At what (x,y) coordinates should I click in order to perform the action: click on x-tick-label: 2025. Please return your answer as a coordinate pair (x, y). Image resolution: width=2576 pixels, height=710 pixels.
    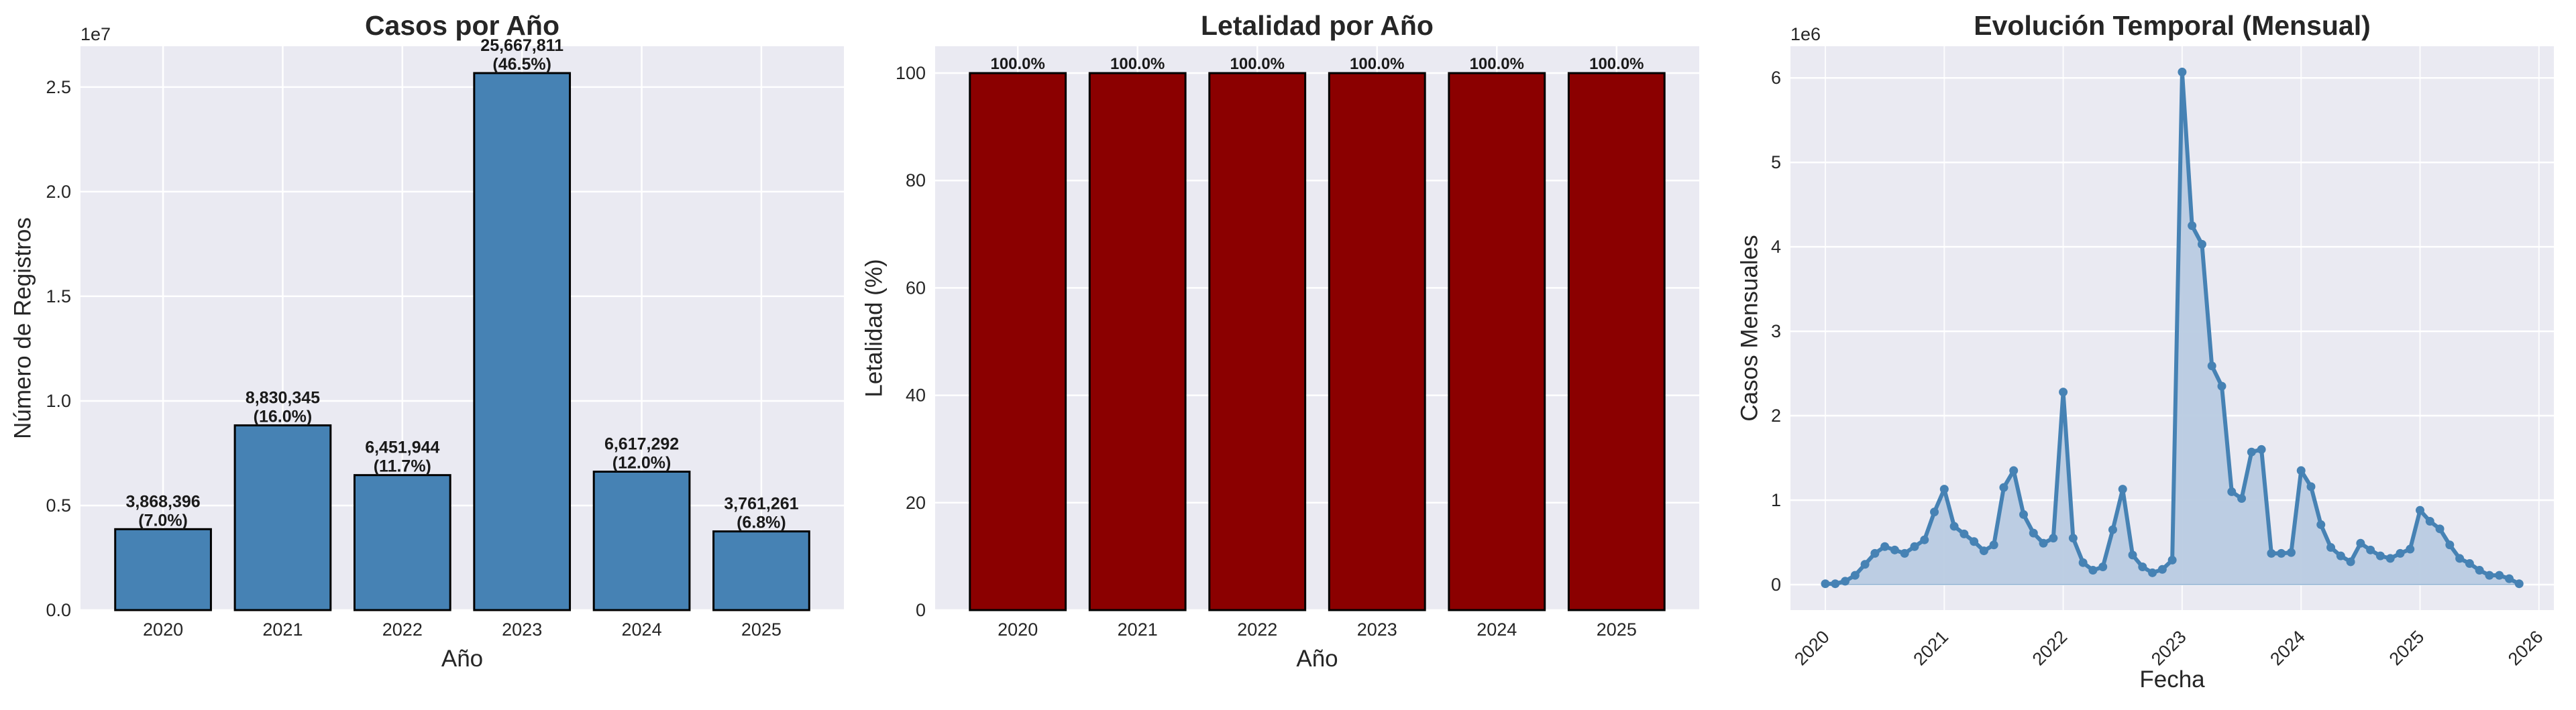
    Looking at the image, I should click on (1617, 629).